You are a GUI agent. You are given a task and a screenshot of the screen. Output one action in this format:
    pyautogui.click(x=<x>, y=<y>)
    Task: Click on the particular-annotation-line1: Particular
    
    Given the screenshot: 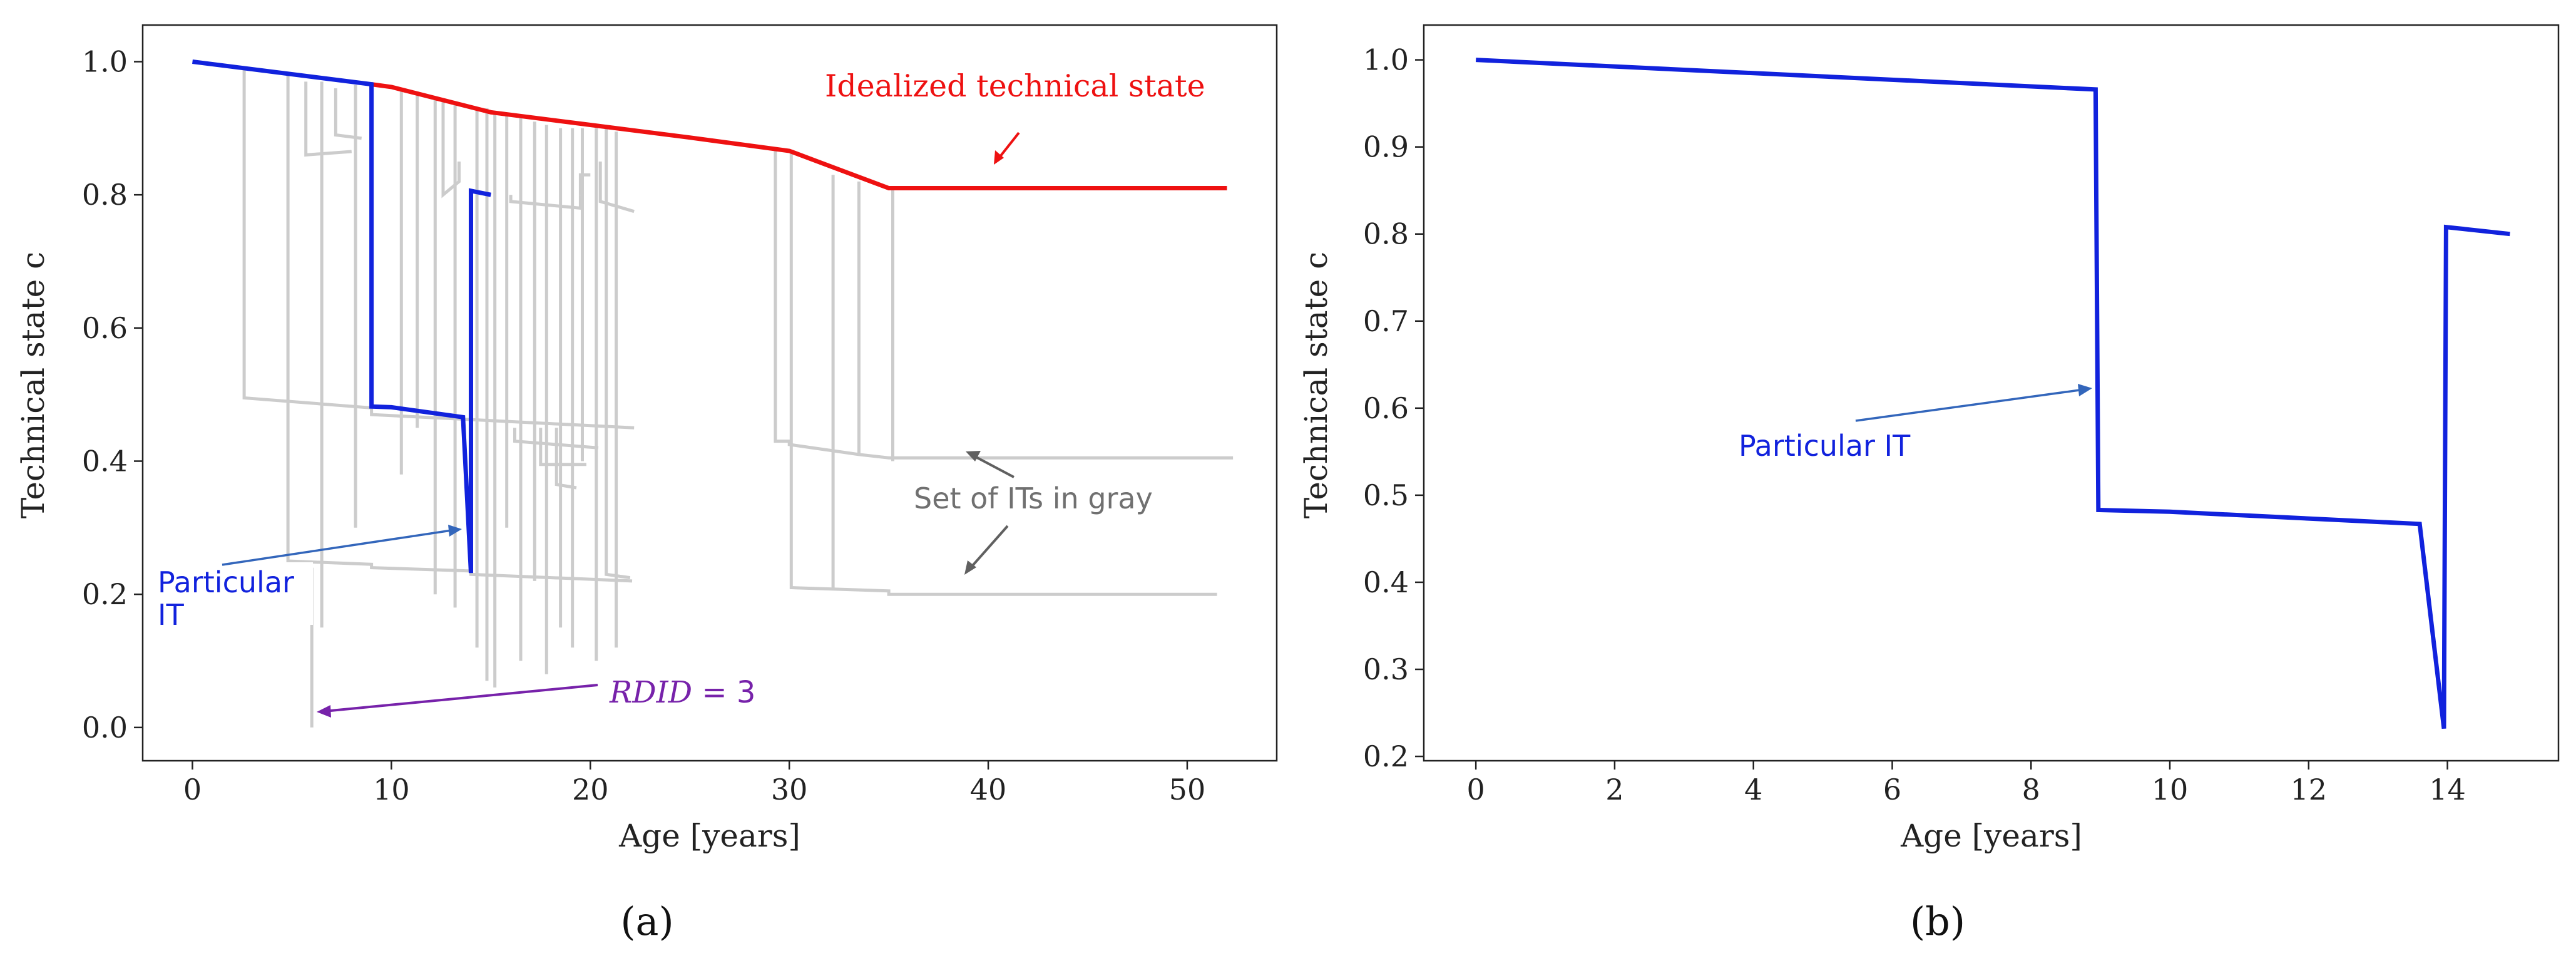 What is the action you would take?
    pyautogui.click(x=226, y=582)
    